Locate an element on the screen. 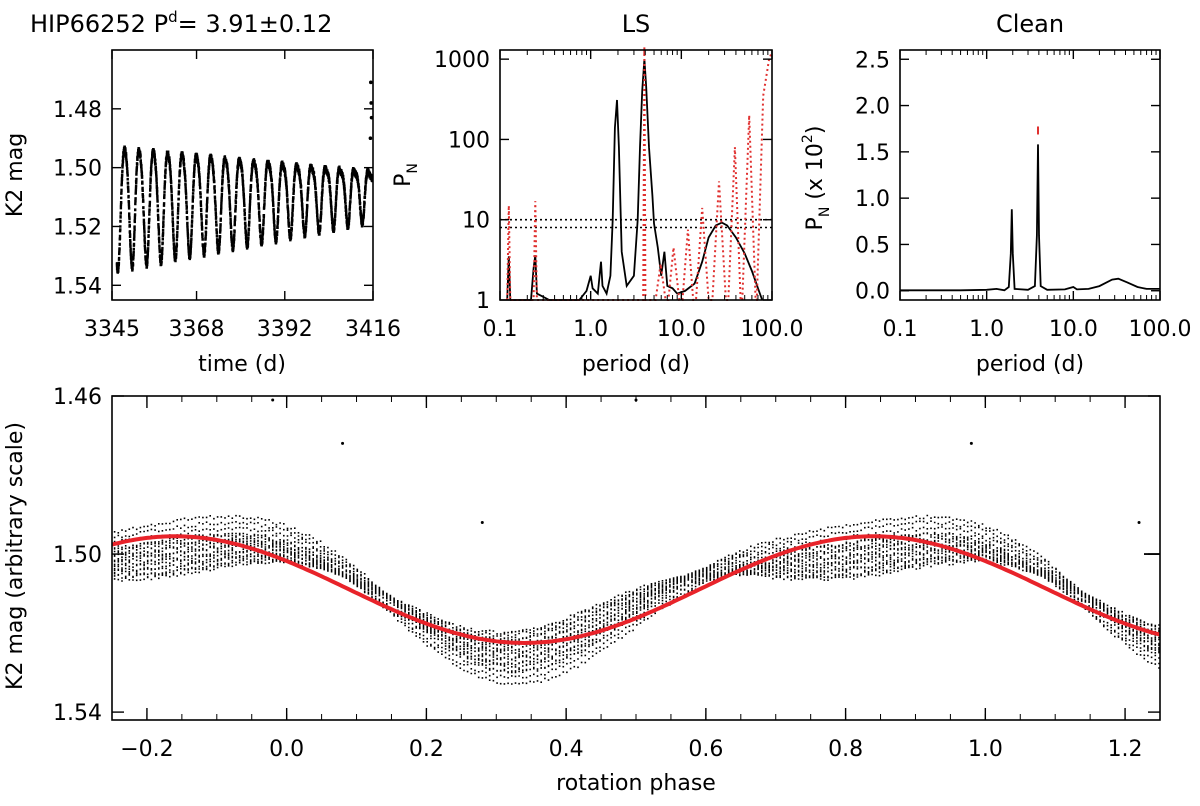 This screenshot has height=806, width=1200. svg-text: PN is located at coordinates (406, 175).